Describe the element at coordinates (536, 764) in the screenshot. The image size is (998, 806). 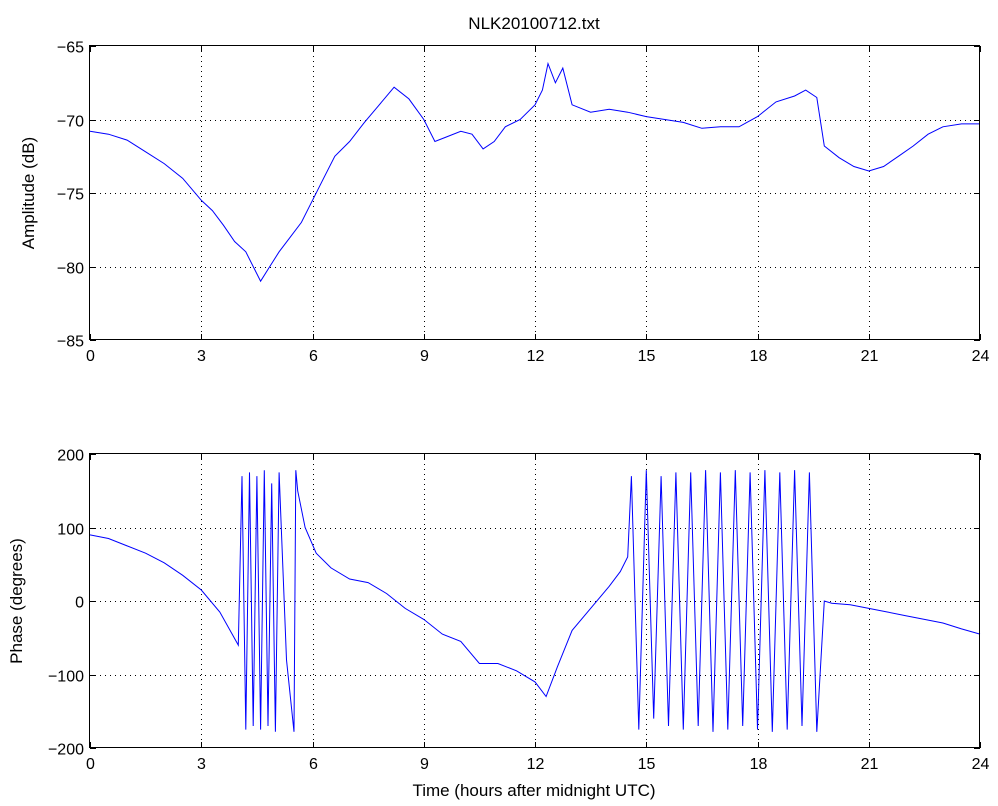
I see `phase-x-tick-label: 12` at that location.